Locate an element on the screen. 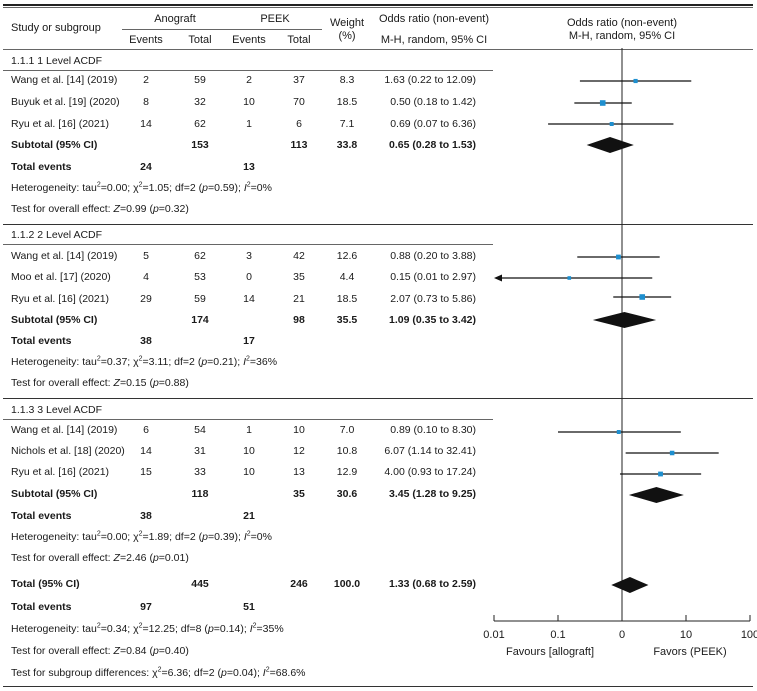 This screenshot has height=691, width=757. overall-odds-ratio: 1.33 (0.68 to 2.59) is located at coordinates (432, 584).